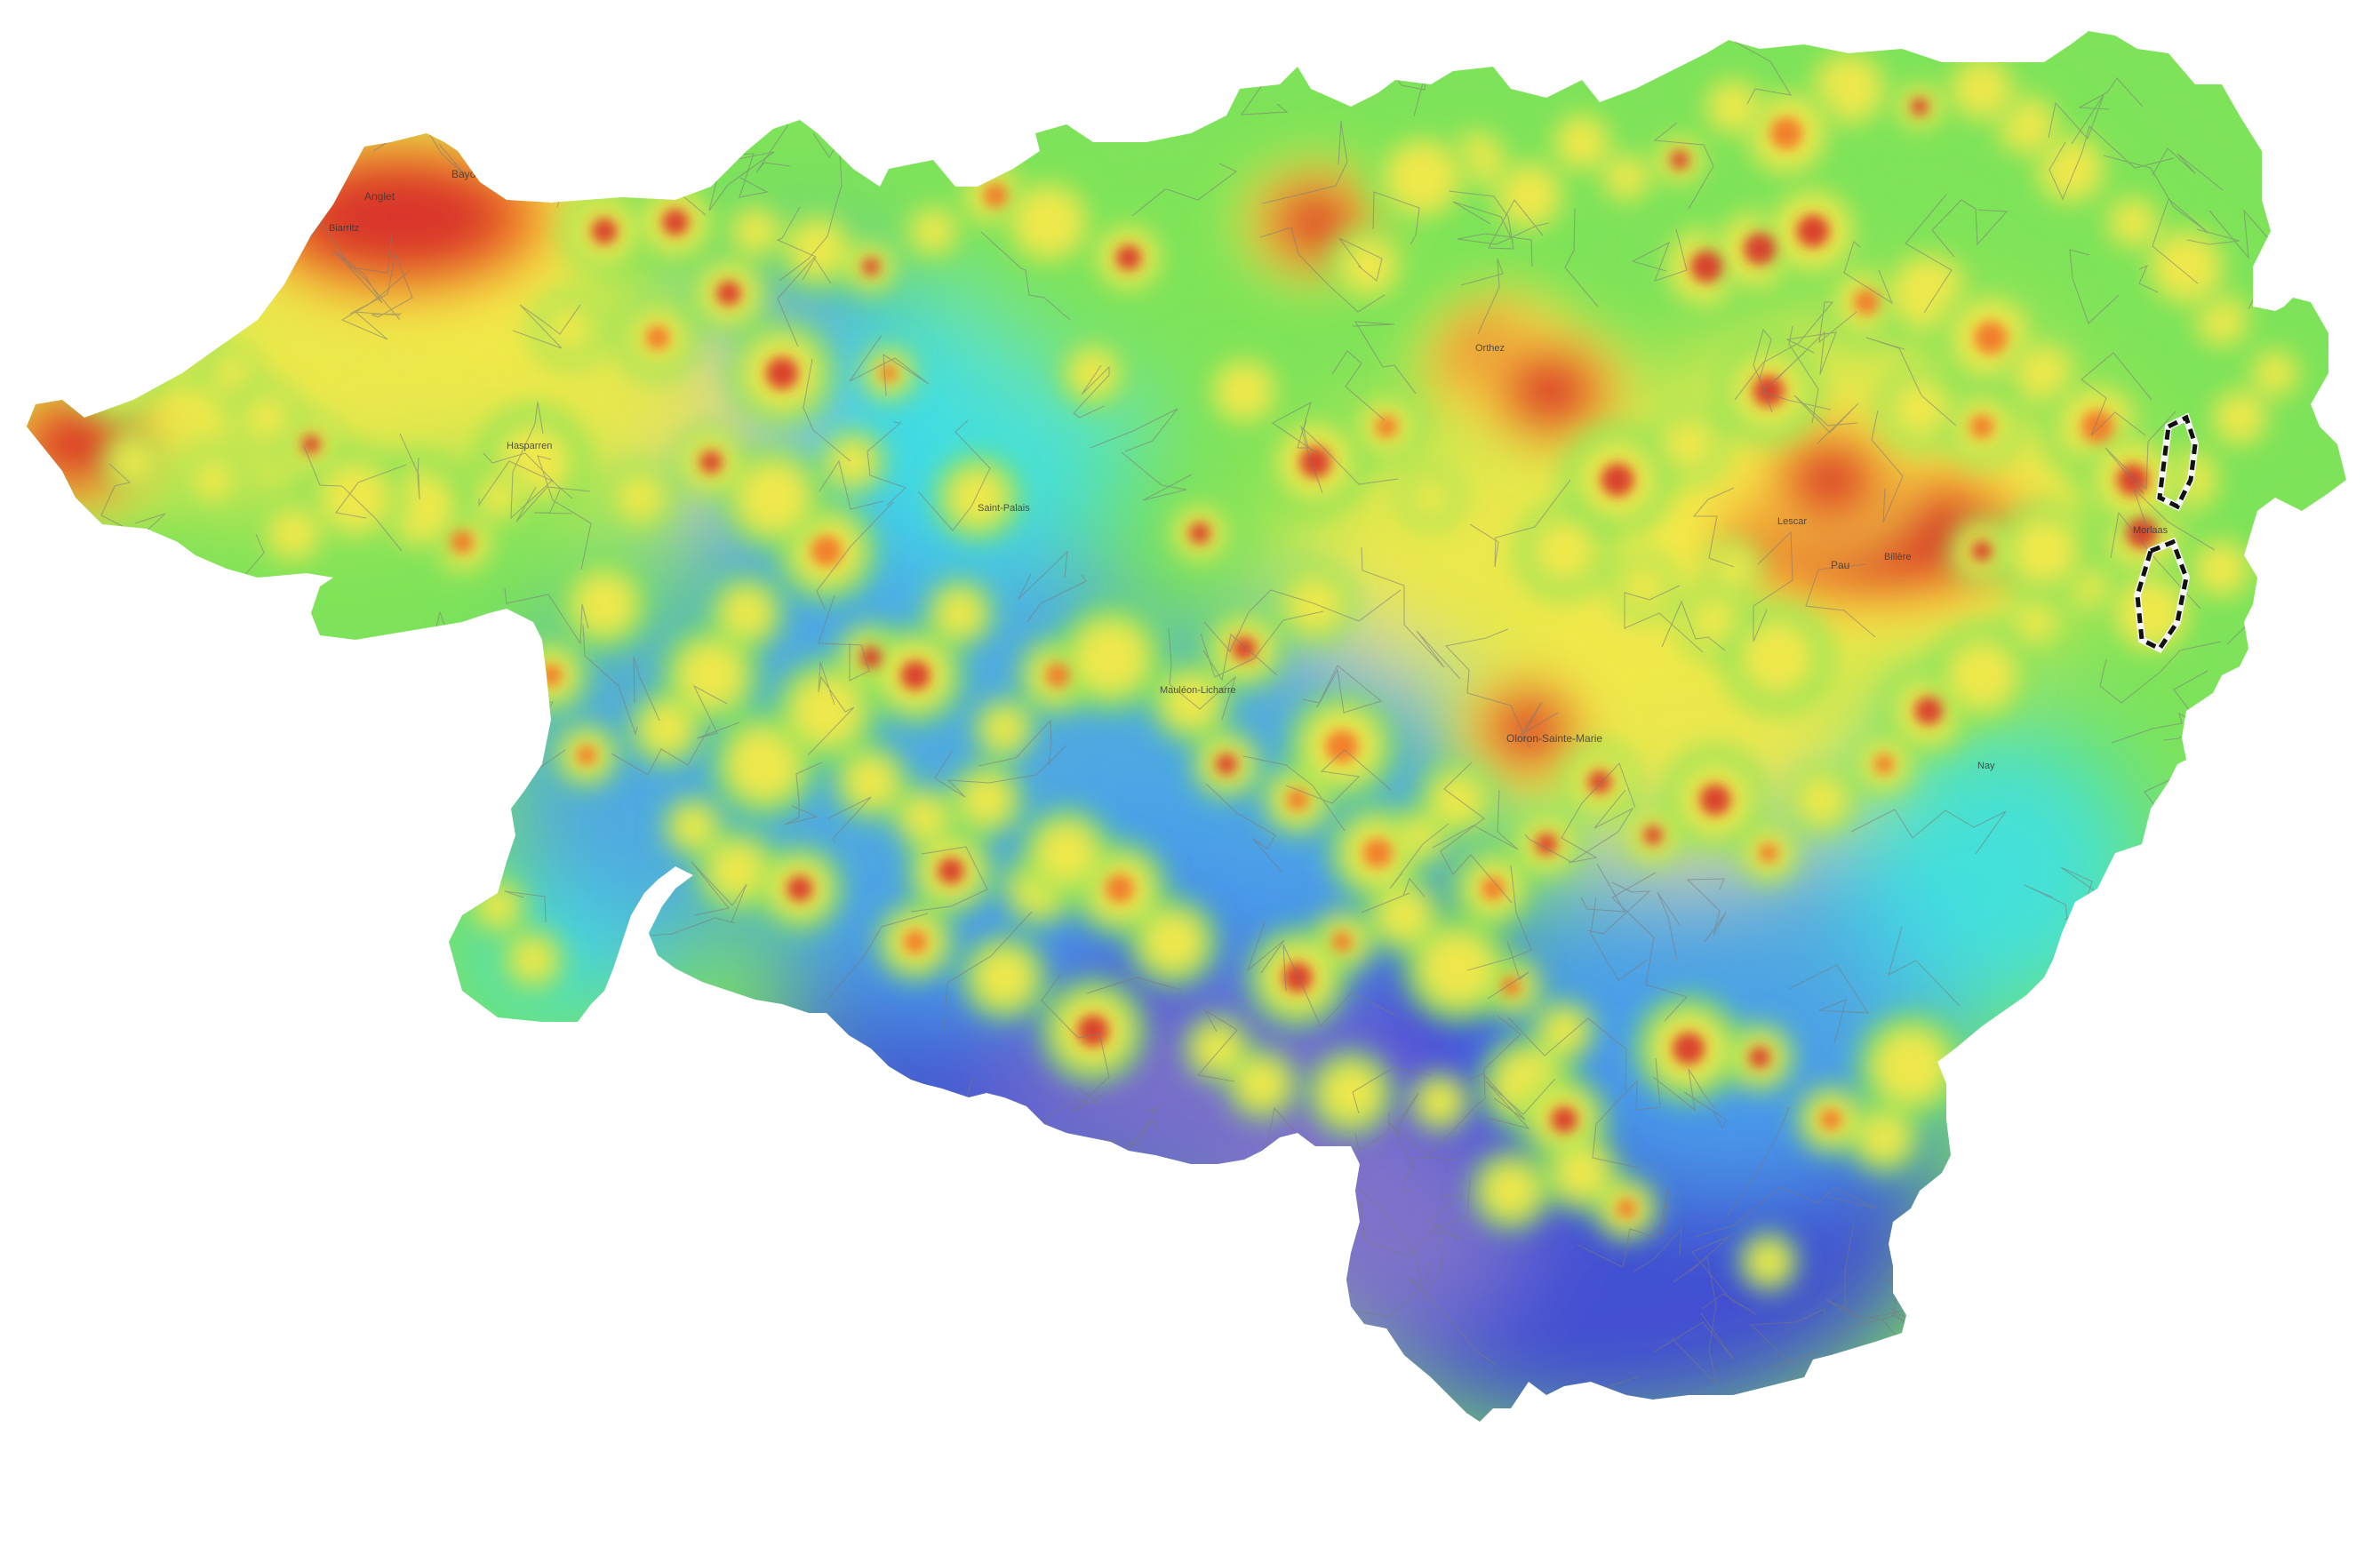  I want to click on label-orthez: Orthez, so click(1490, 348).